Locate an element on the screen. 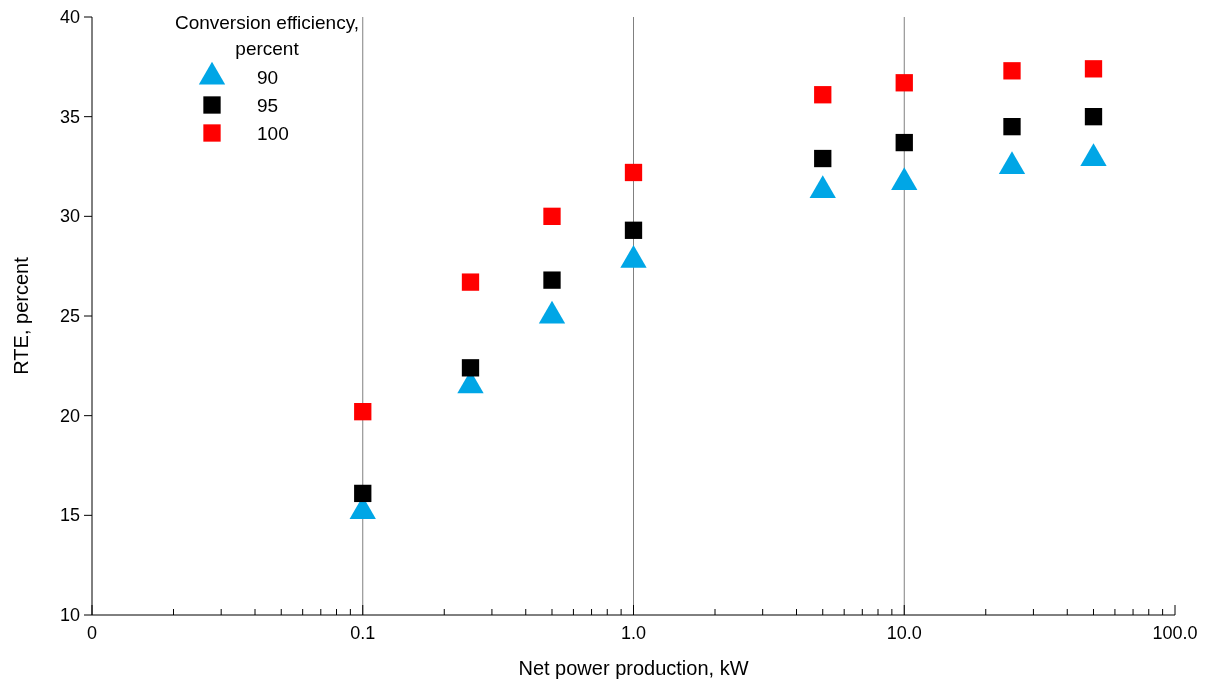  x-tick-label: 0.1 is located at coordinates (363, 633).